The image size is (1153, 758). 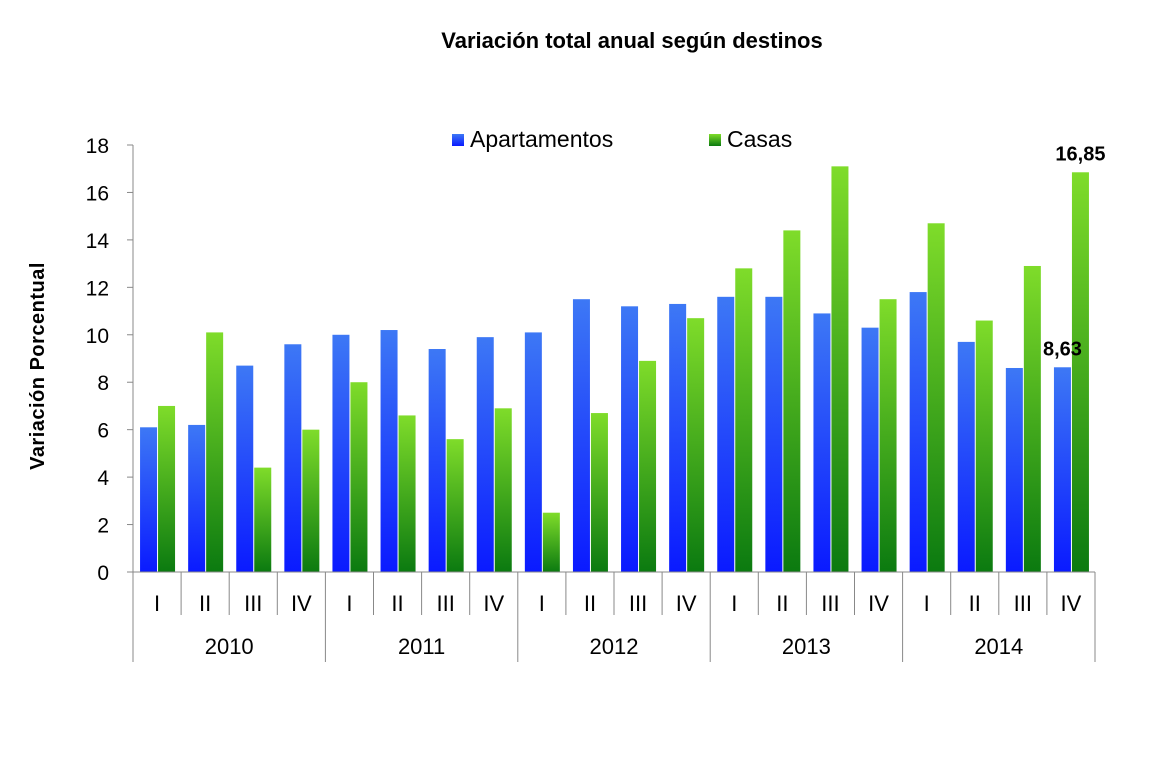 I want to click on y-tick-label: 8, so click(x=103, y=383).